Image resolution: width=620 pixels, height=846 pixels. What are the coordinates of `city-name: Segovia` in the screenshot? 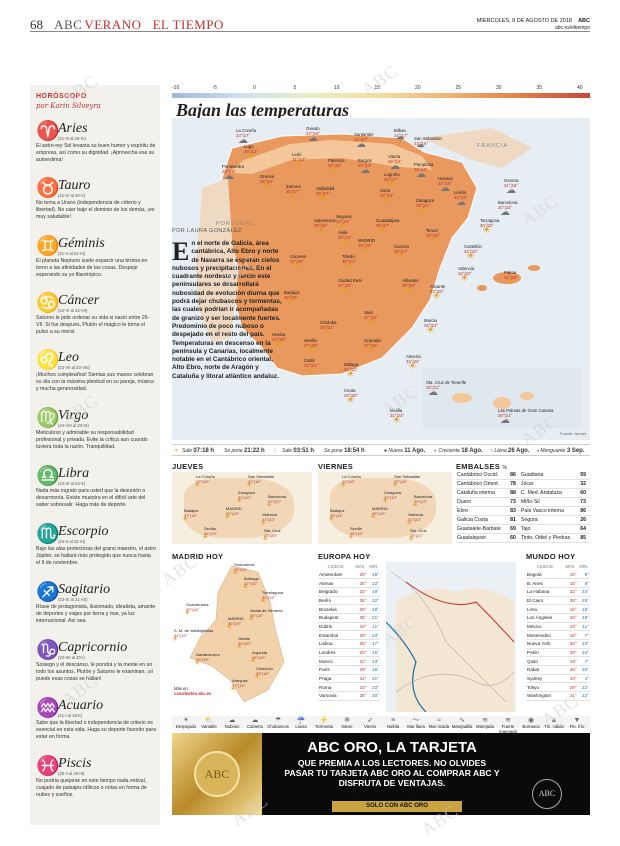 It's located at (344, 216).